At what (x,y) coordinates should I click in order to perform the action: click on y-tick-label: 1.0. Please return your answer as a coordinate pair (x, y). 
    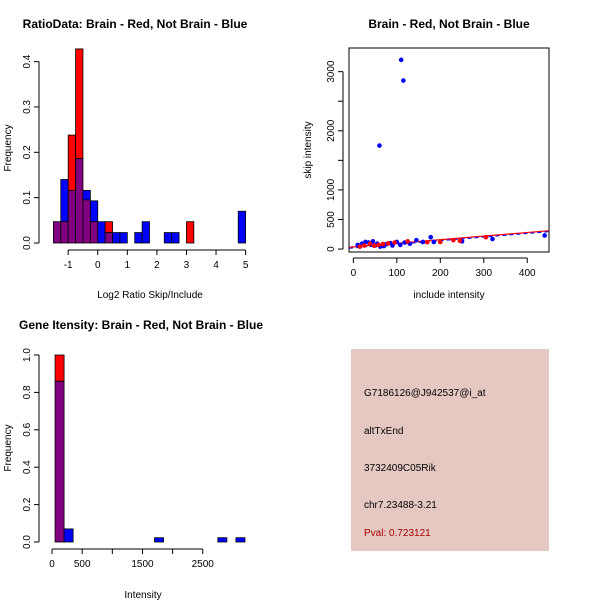
    Looking at the image, I should click on (27, 355).